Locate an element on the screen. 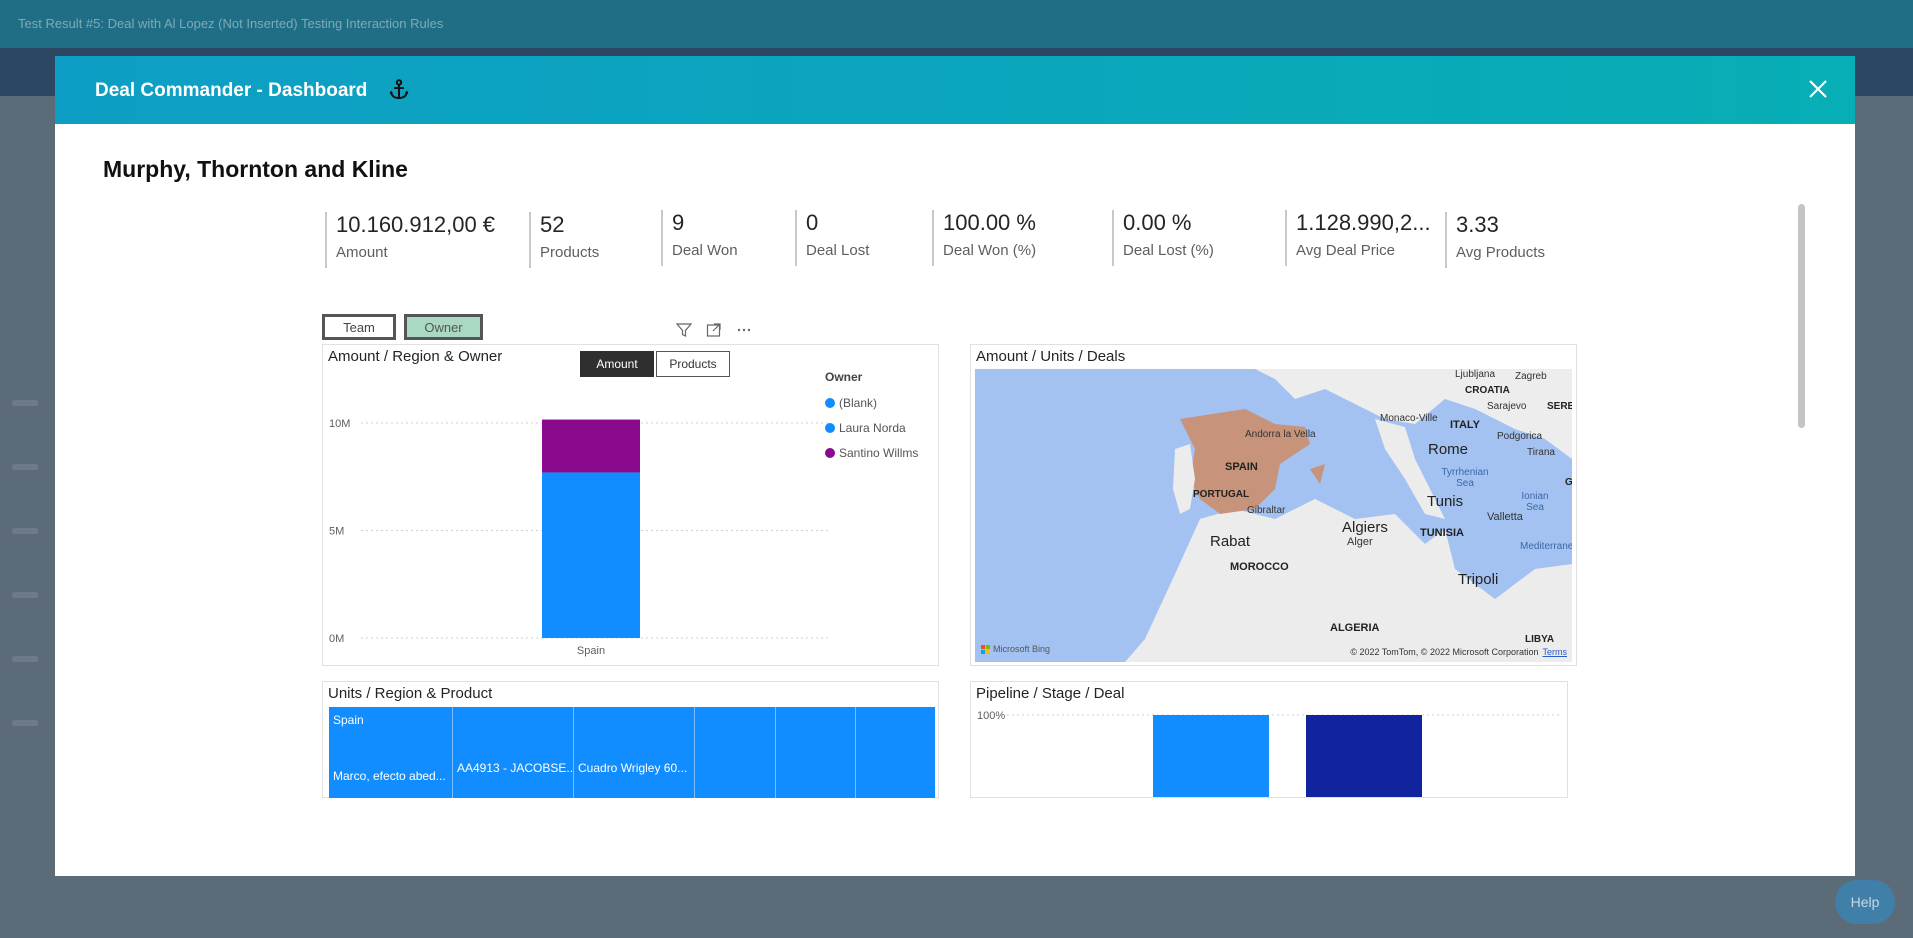  bar-segment-santino-willms is located at coordinates (591, 446).